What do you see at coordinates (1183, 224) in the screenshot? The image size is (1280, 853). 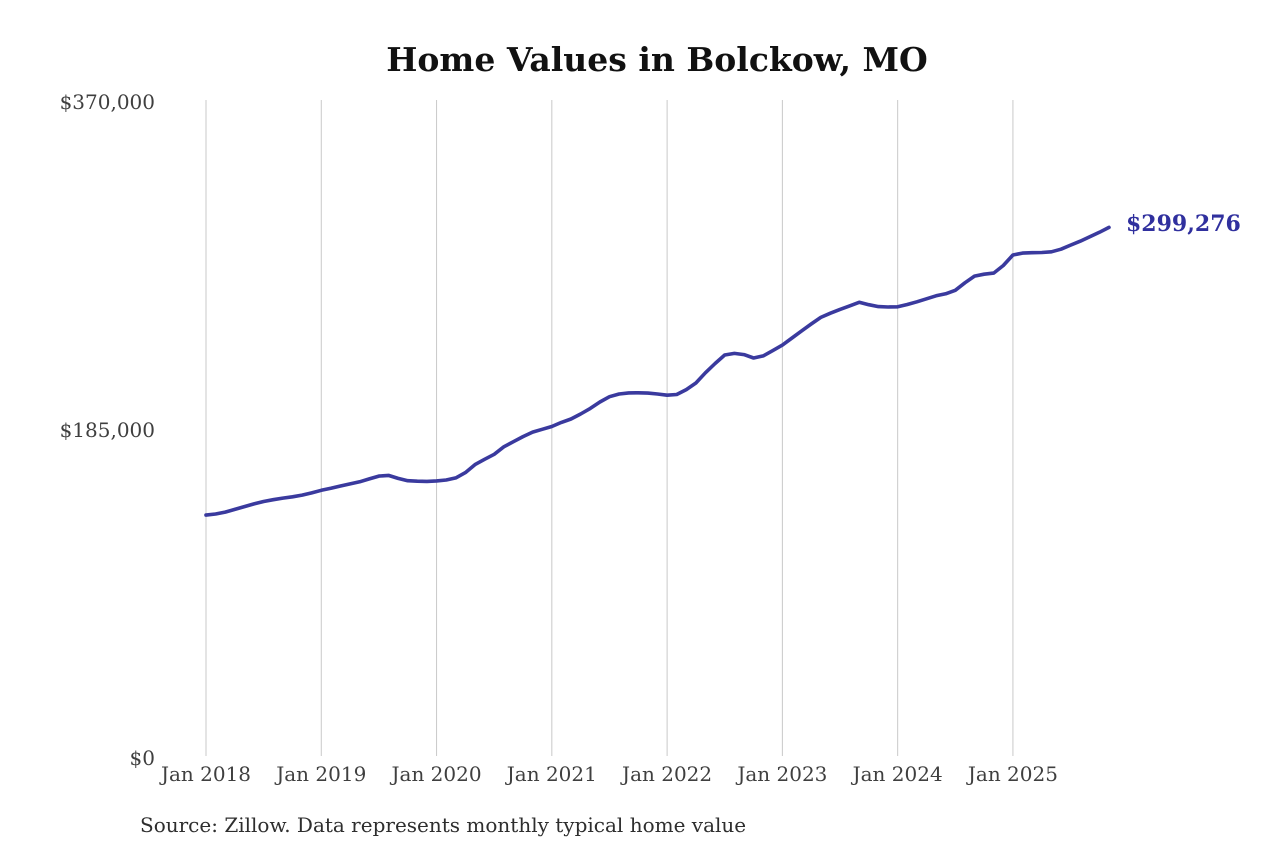 I see `latest-value-label: $299,276` at bounding box center [1183, 224].